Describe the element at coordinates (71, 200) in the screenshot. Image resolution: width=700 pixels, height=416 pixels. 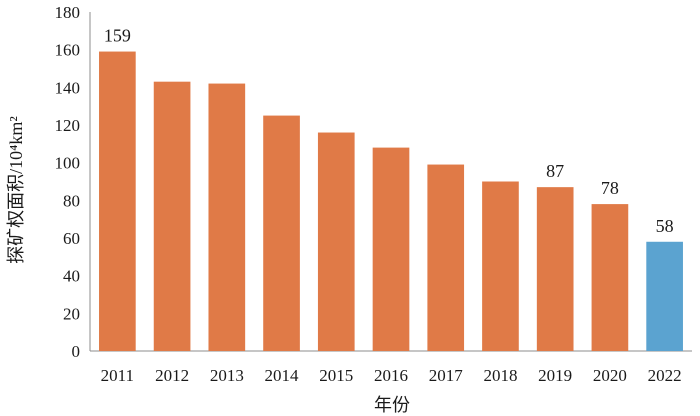
I see `y-tick-label: 80` at that location.